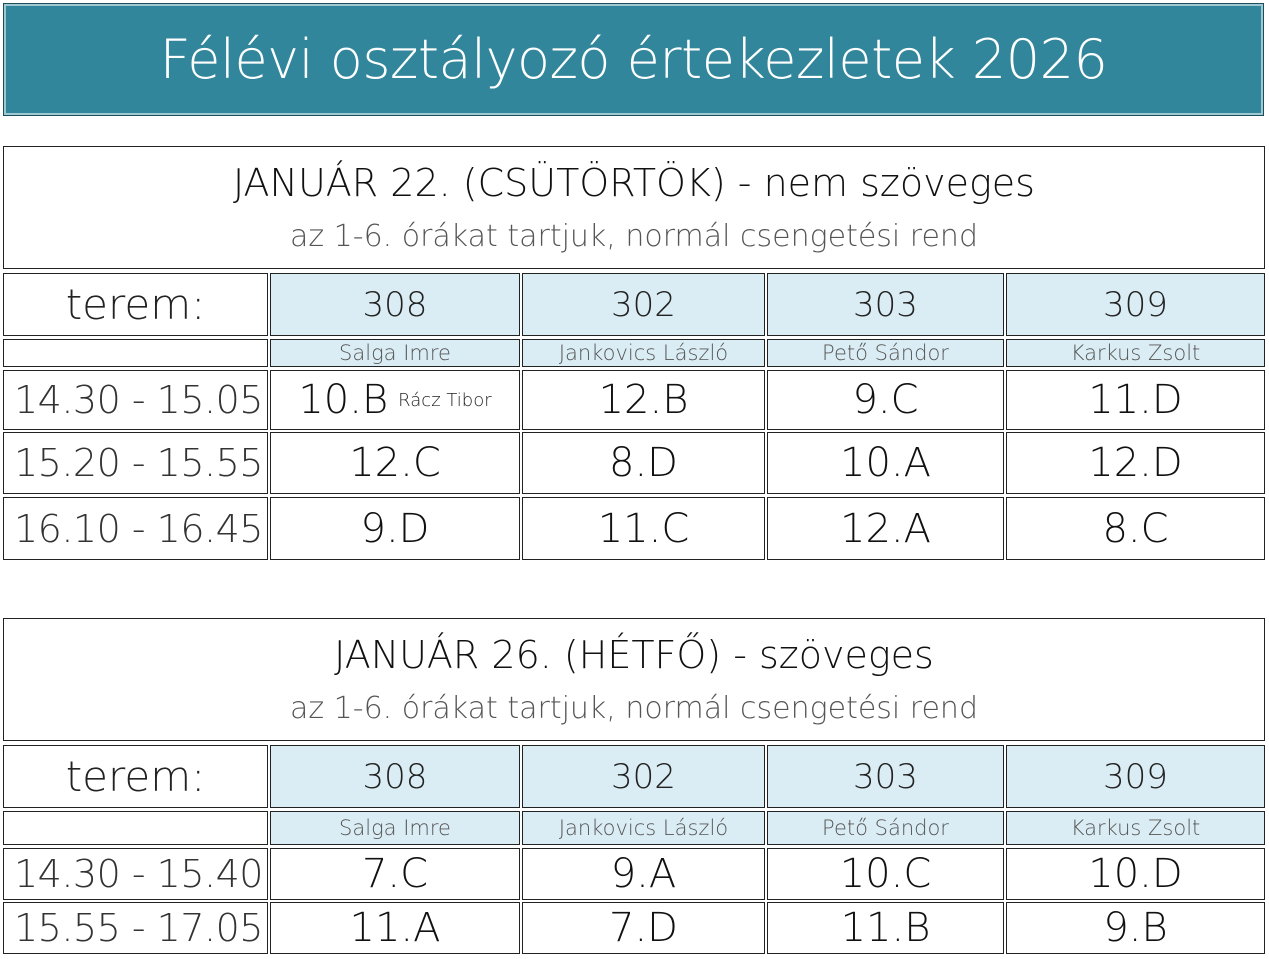 Image resolution: width=1269 pixels, height=959 pixels. I want to click on class-cell: 11.D, so click(1135, 400).